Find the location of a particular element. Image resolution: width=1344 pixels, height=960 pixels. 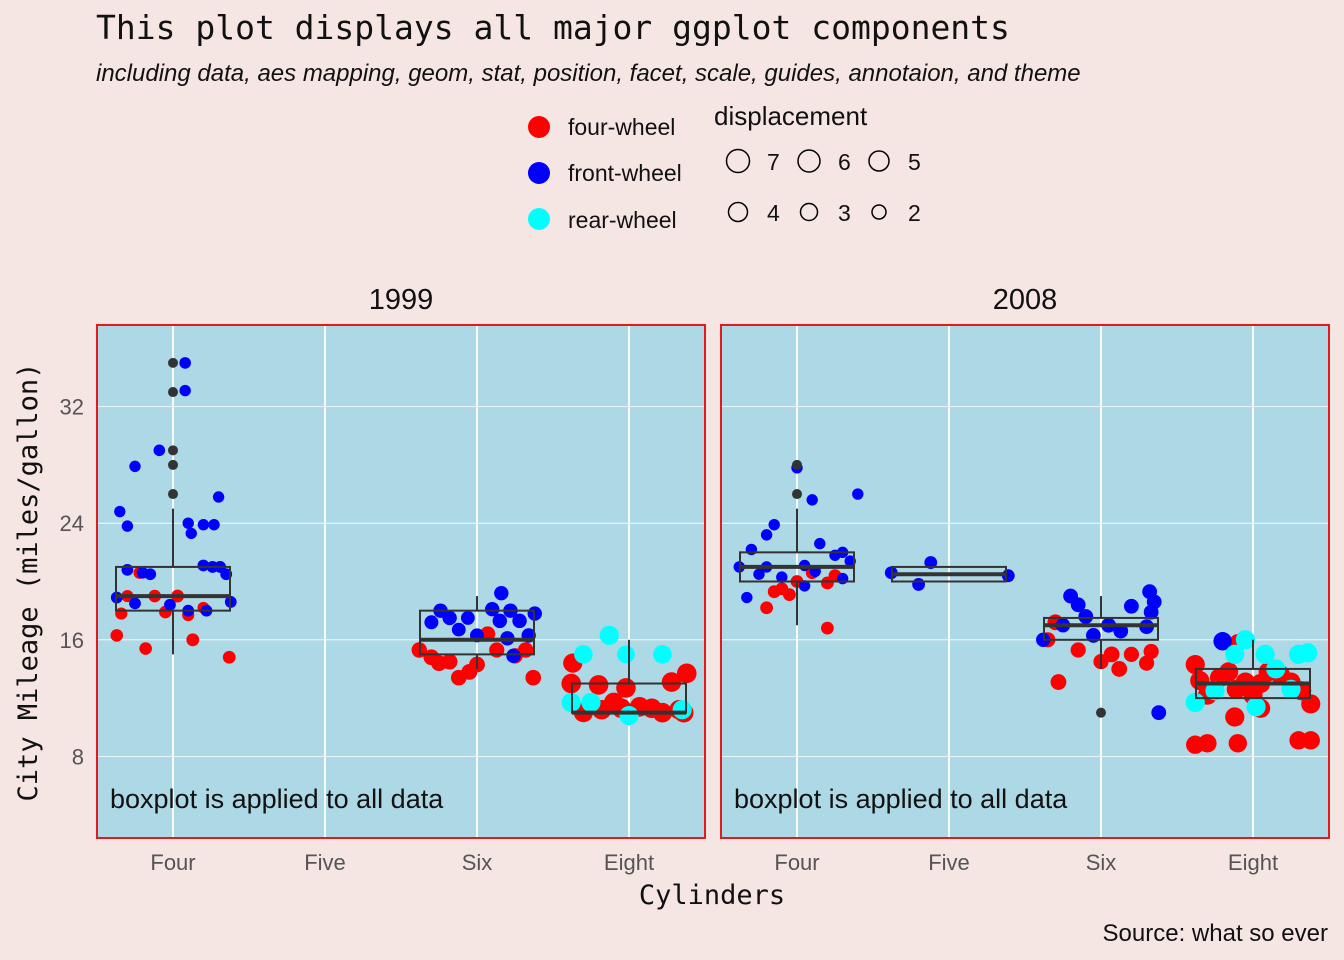

legend-label-front-wheel: front-wheel is located at coordinates (625, 173).